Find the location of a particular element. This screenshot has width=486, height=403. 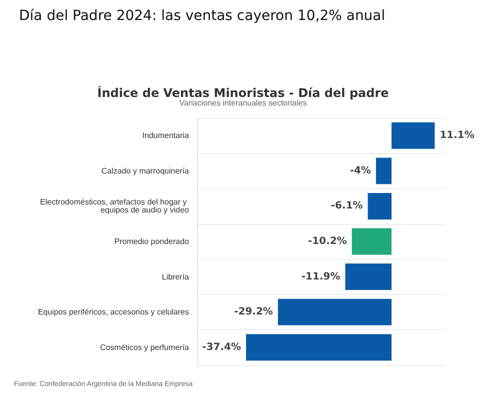

y-tick-label: Calzado y marroquinería is located at coordinates (145, 171).